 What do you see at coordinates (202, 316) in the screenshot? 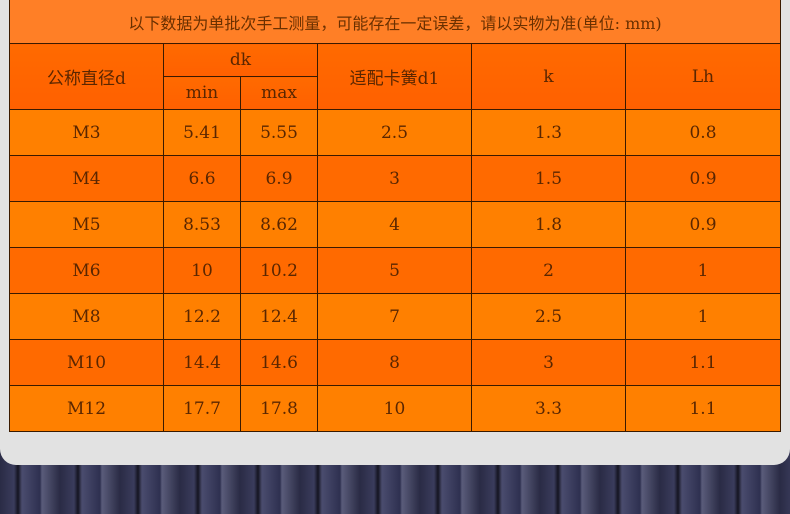
I see `cell-dk-min: 12.2` at bounding box center [202, 316].